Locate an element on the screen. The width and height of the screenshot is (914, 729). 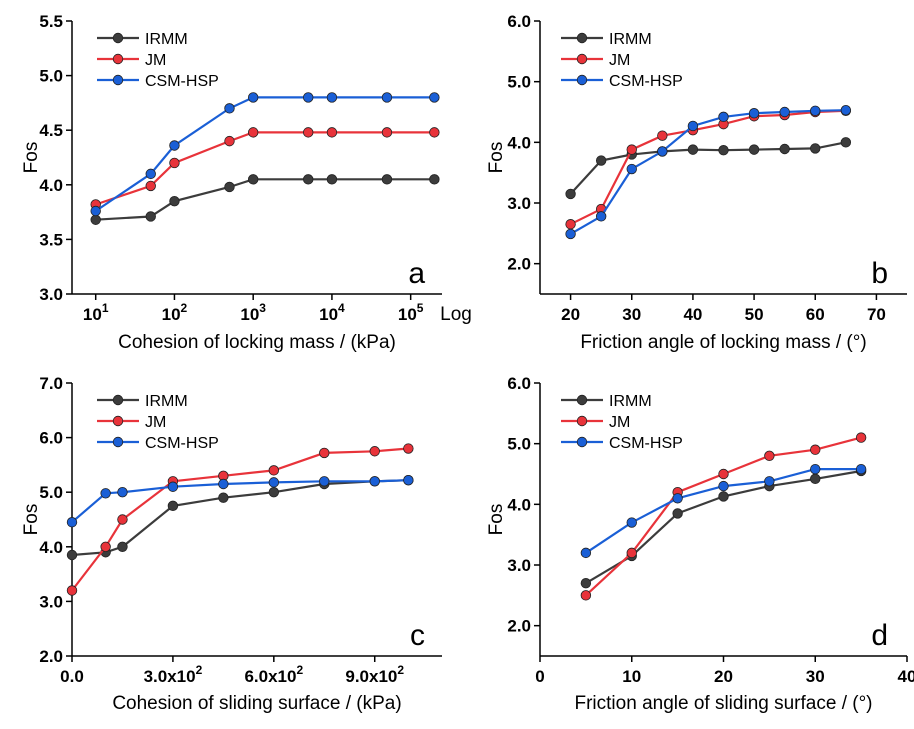
series-jm is located at coordinates (708, 167).